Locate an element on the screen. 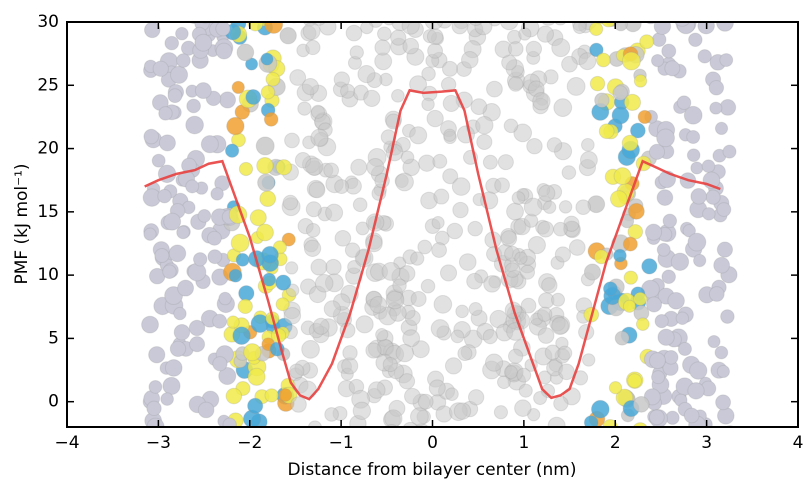  y-tick-label: 5 is located at coordinates (53, 338).